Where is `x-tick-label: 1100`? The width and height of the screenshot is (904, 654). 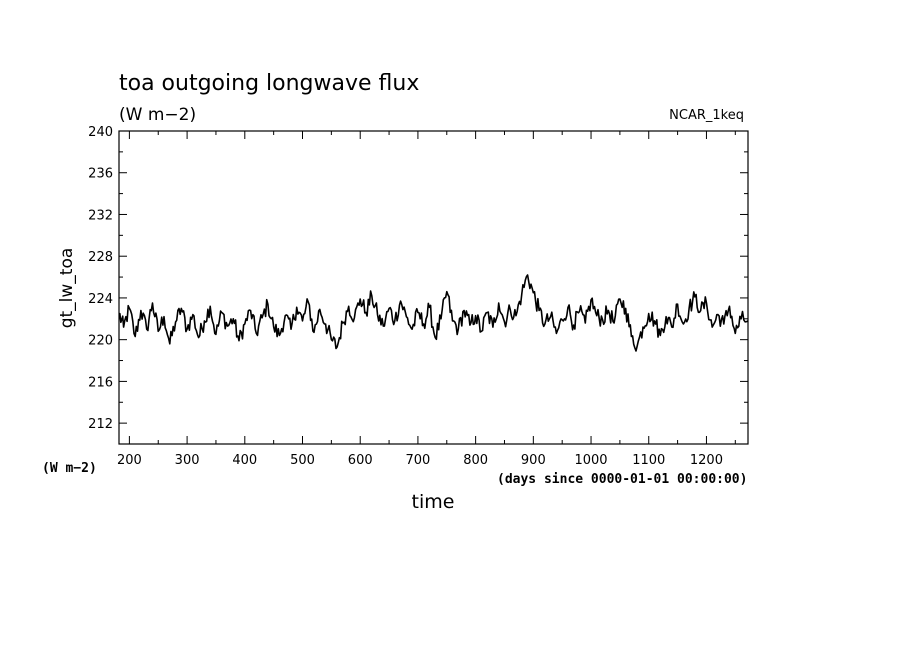
x-tick-label: 1100 is located at coordinates (648, 460).